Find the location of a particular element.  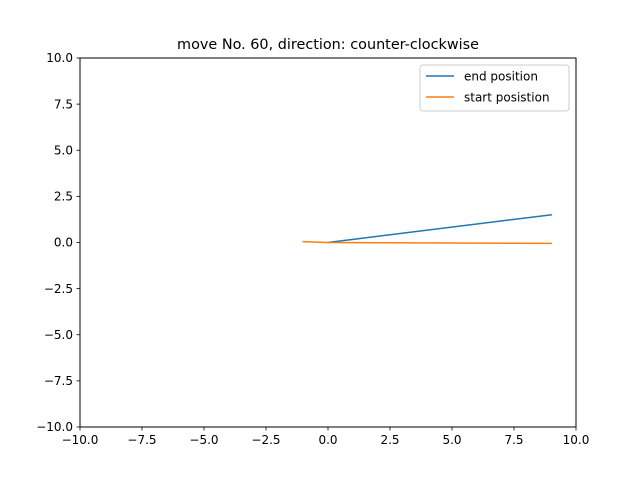

y-tick-label: 2.5 is located at coordinates (63, 197).